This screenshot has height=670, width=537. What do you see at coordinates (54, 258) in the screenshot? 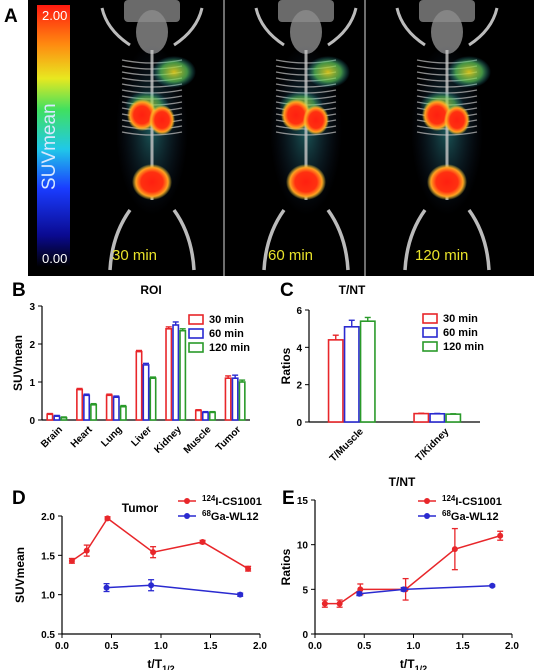
I see `colorbar-min: 0.00` at bounding box center [54, 258].